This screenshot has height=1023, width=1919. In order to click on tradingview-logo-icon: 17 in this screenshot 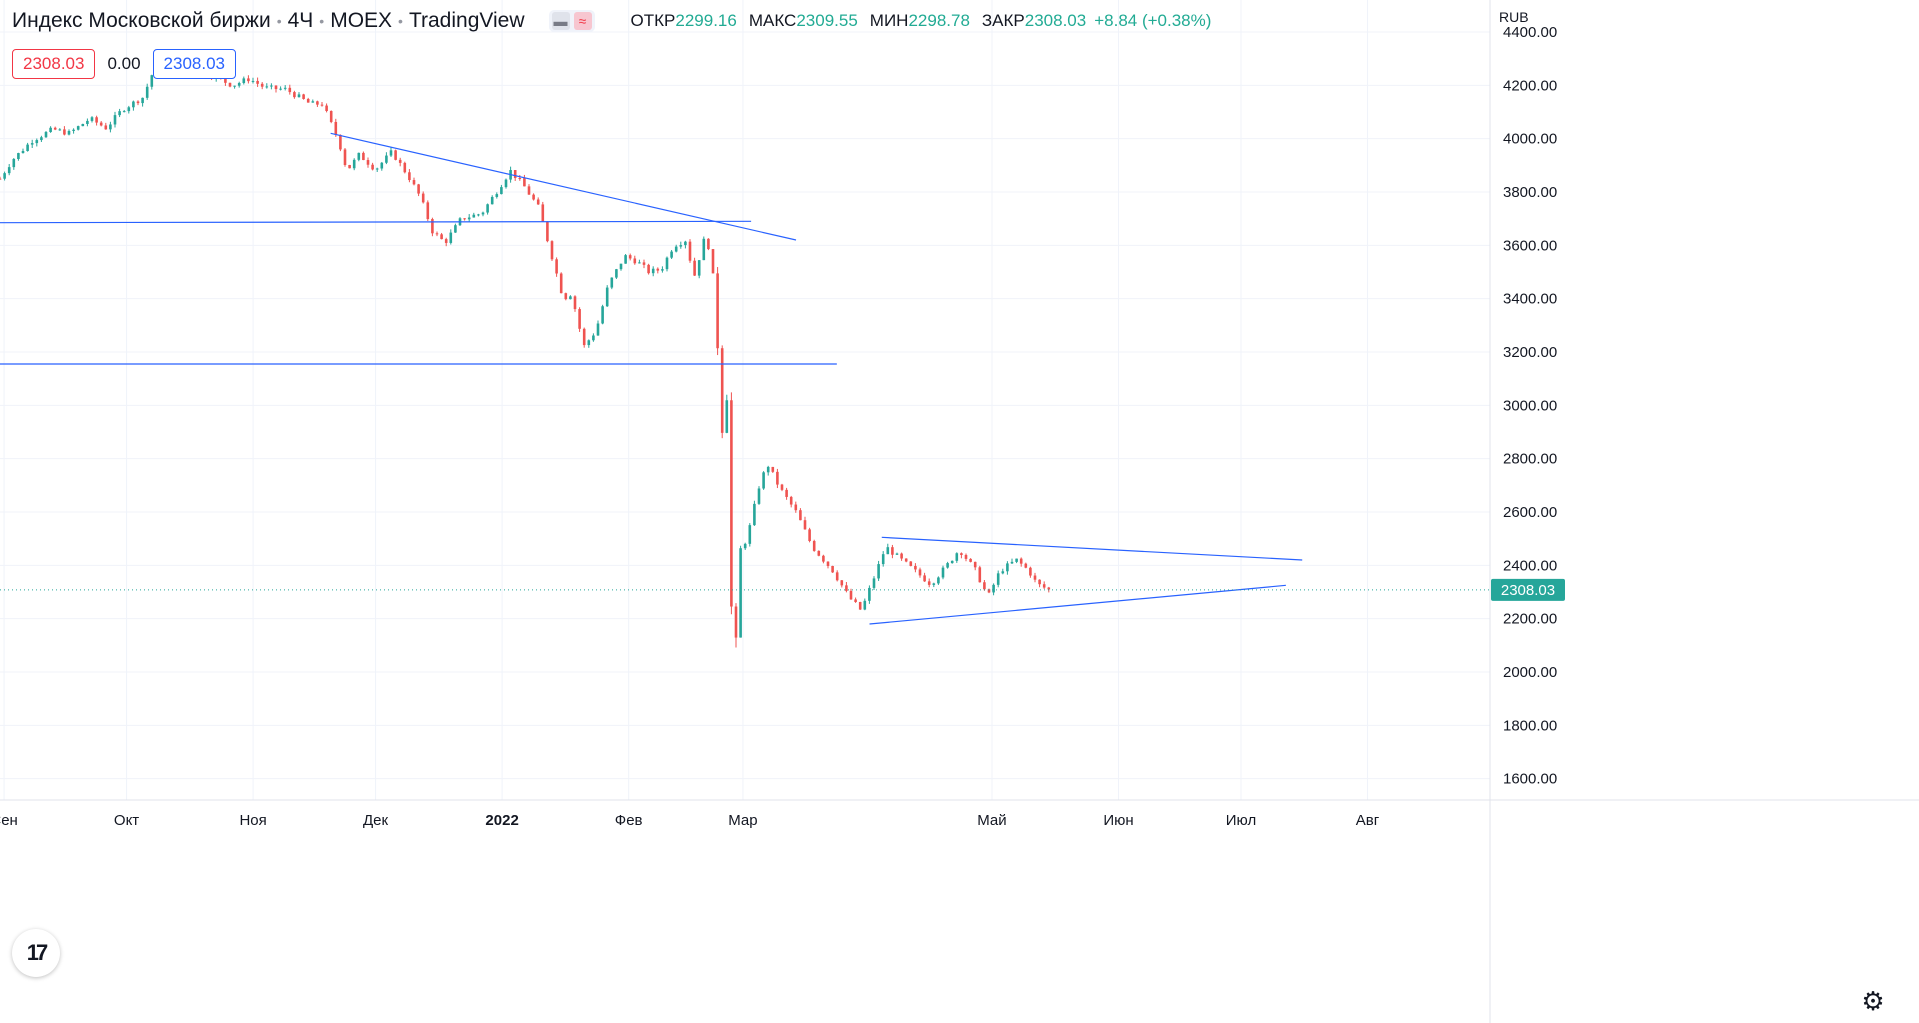, I will do `click(36, 953)`.